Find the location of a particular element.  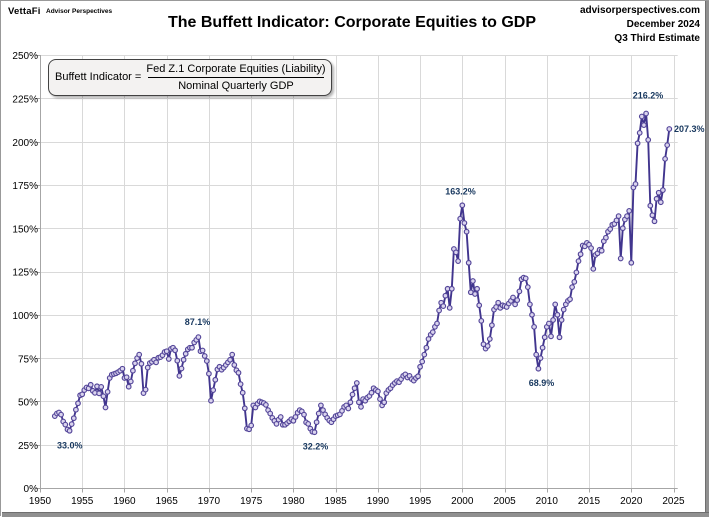

svg-text: 150% is located at coordinates (25, 229).